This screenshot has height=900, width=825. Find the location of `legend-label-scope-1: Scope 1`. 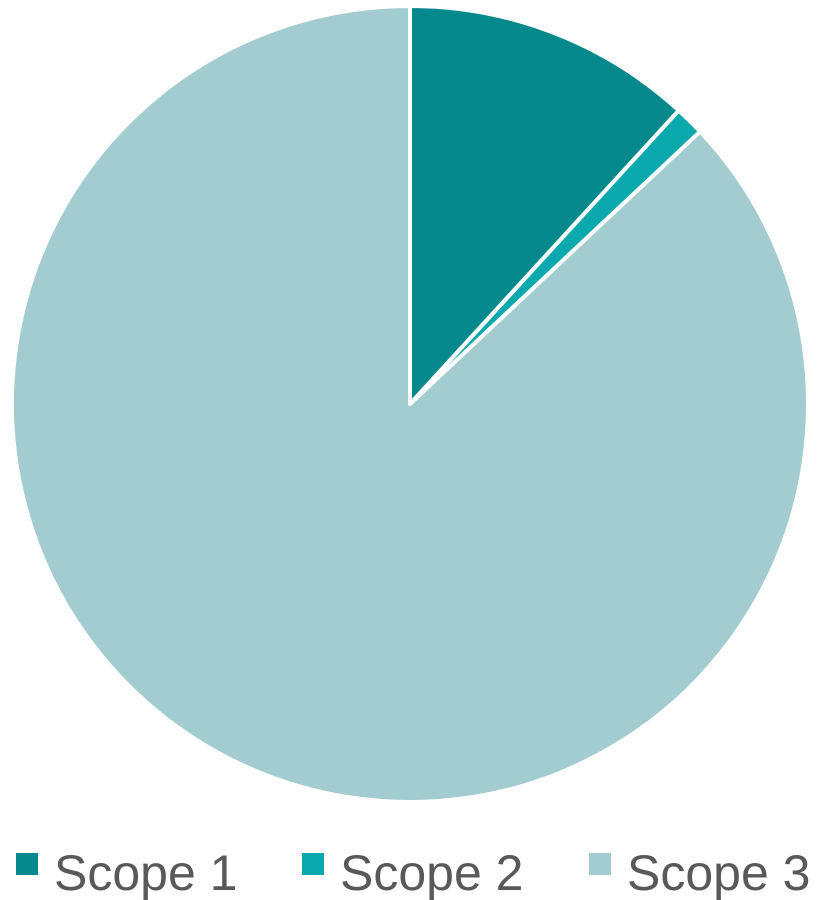

legend-label-scope-1: Scope 1 is located at coordinates (145, 872).